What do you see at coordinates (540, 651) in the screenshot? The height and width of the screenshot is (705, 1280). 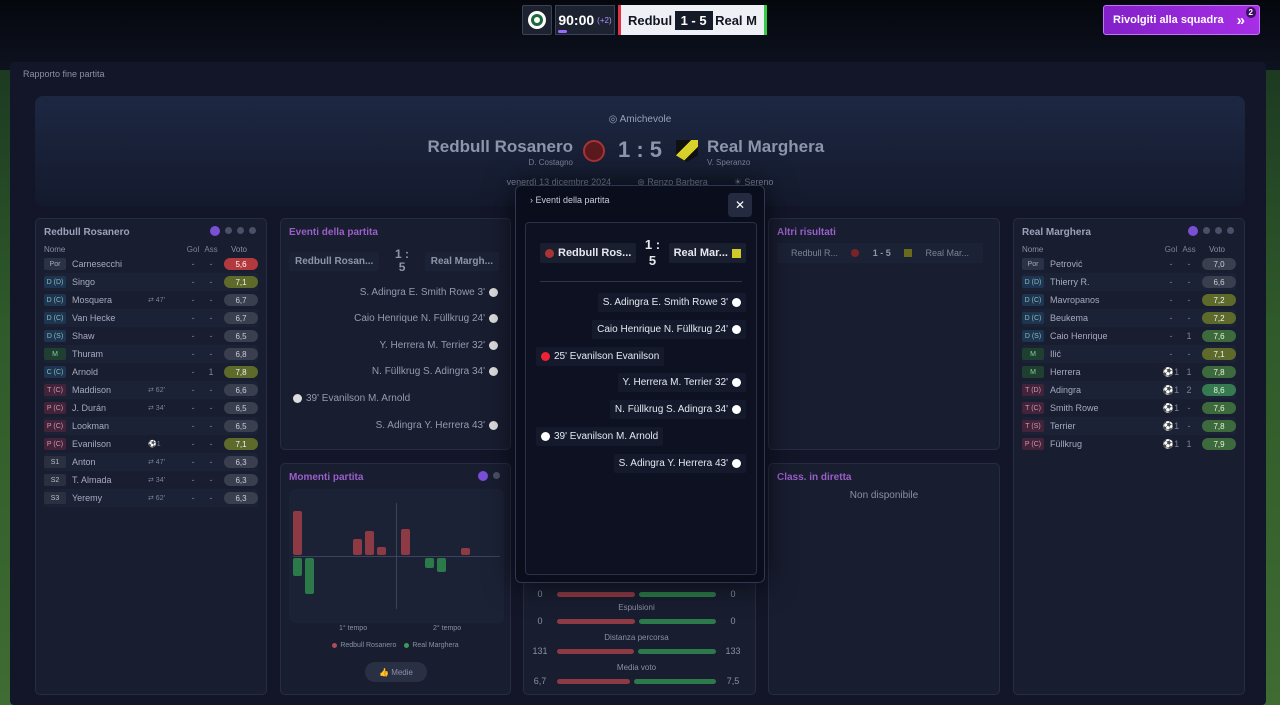 I see `stat-home: 131` at bounding box center [540, 651].